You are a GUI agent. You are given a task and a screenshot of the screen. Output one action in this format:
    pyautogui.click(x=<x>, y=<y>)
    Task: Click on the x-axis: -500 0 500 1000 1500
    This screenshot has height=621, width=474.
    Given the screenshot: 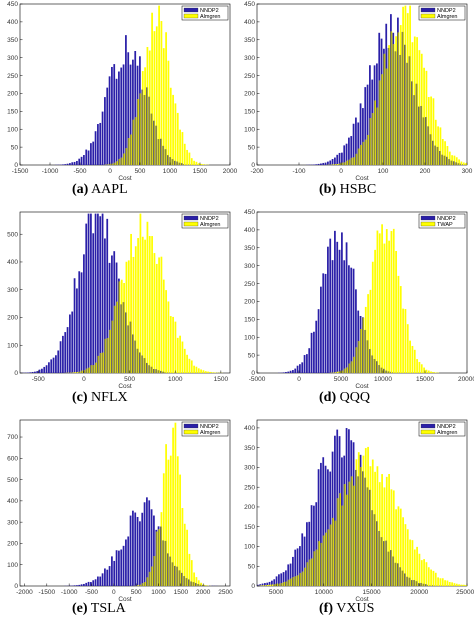 What is the action you would take?
    pyautogui.click(x=130, y=376)
    